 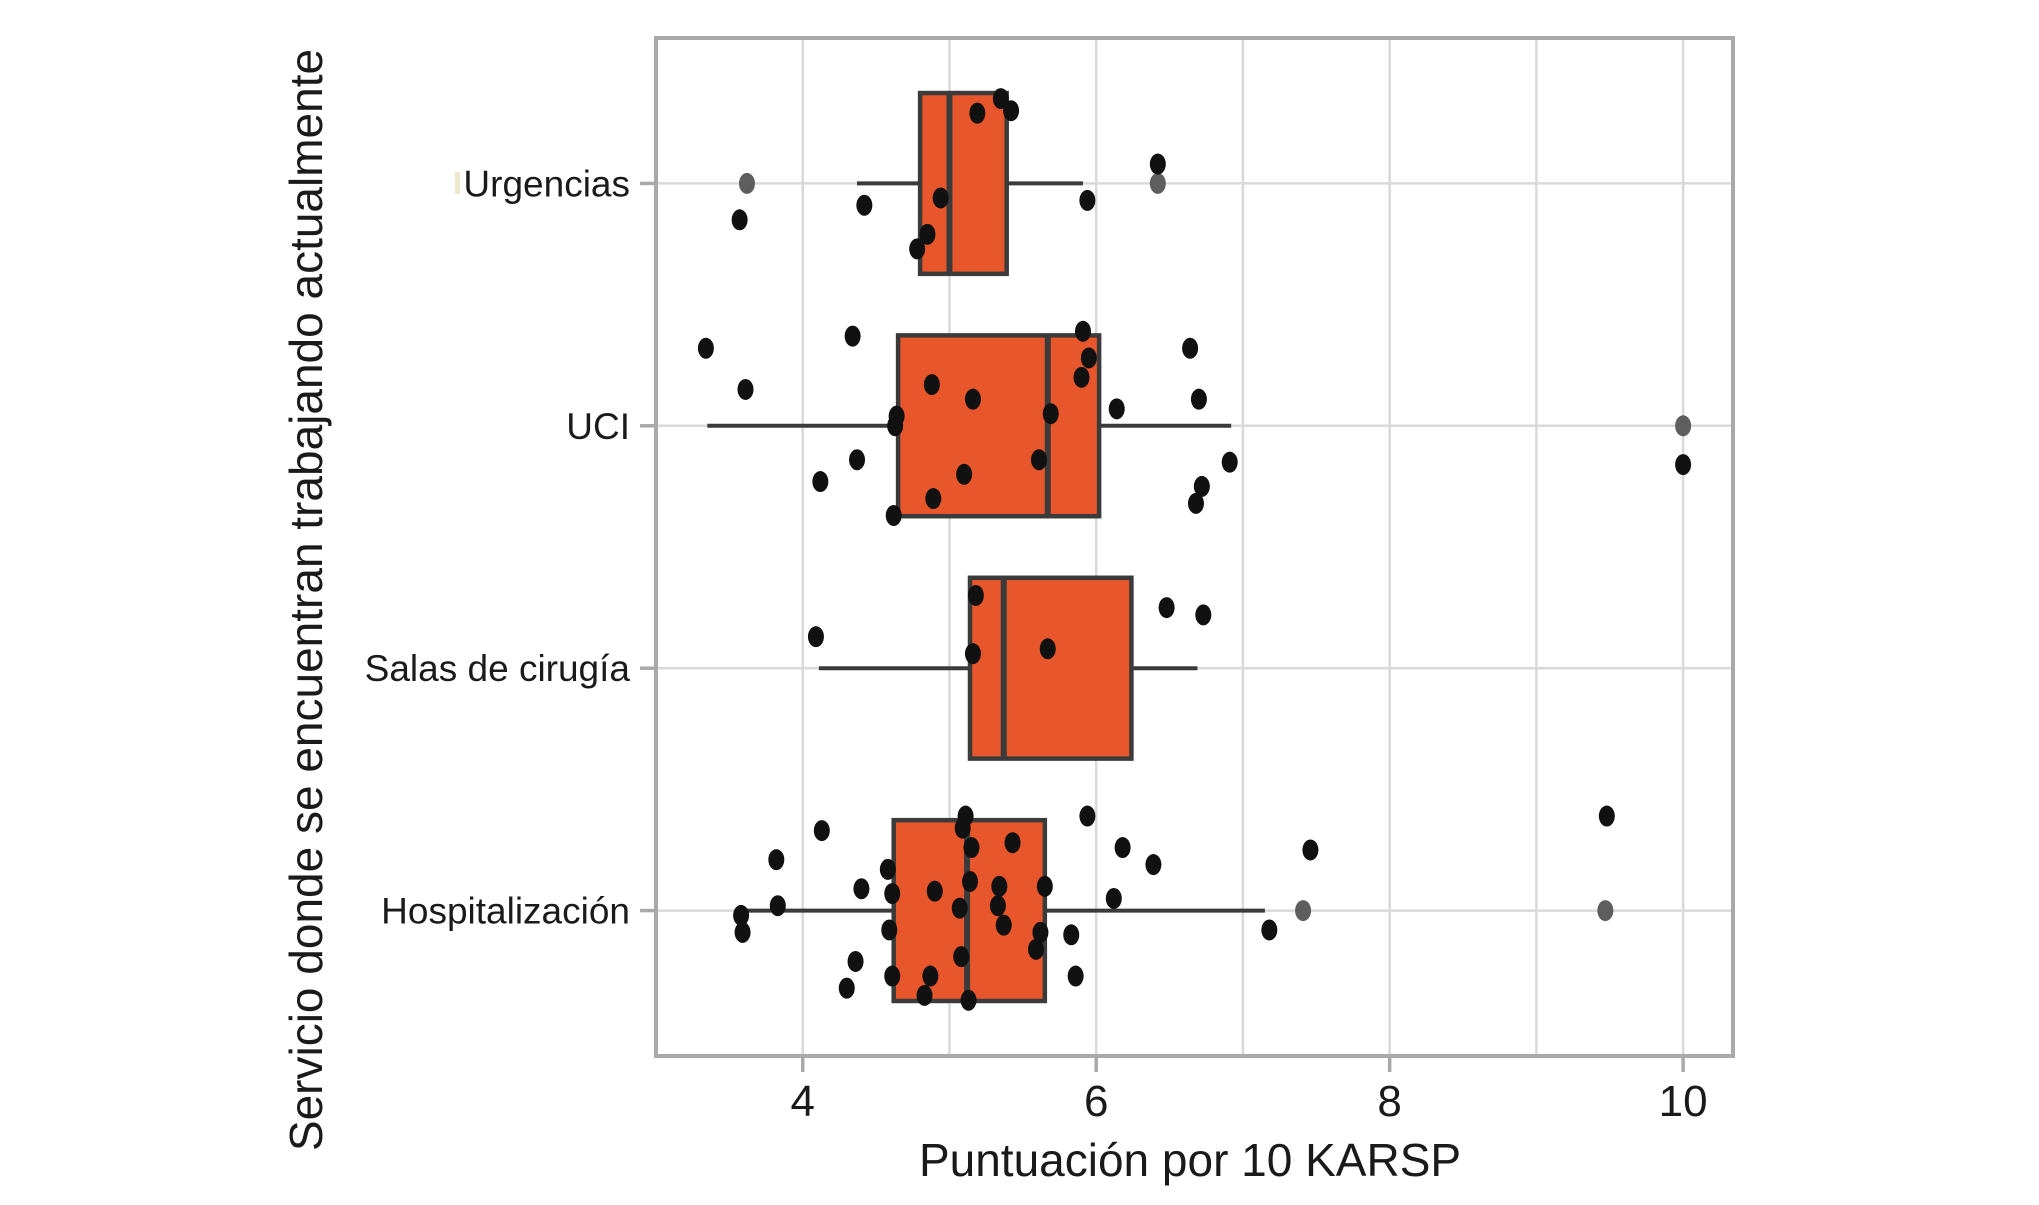 I want to click on x-tick-label: 8, so click(x=1389, y=1101).